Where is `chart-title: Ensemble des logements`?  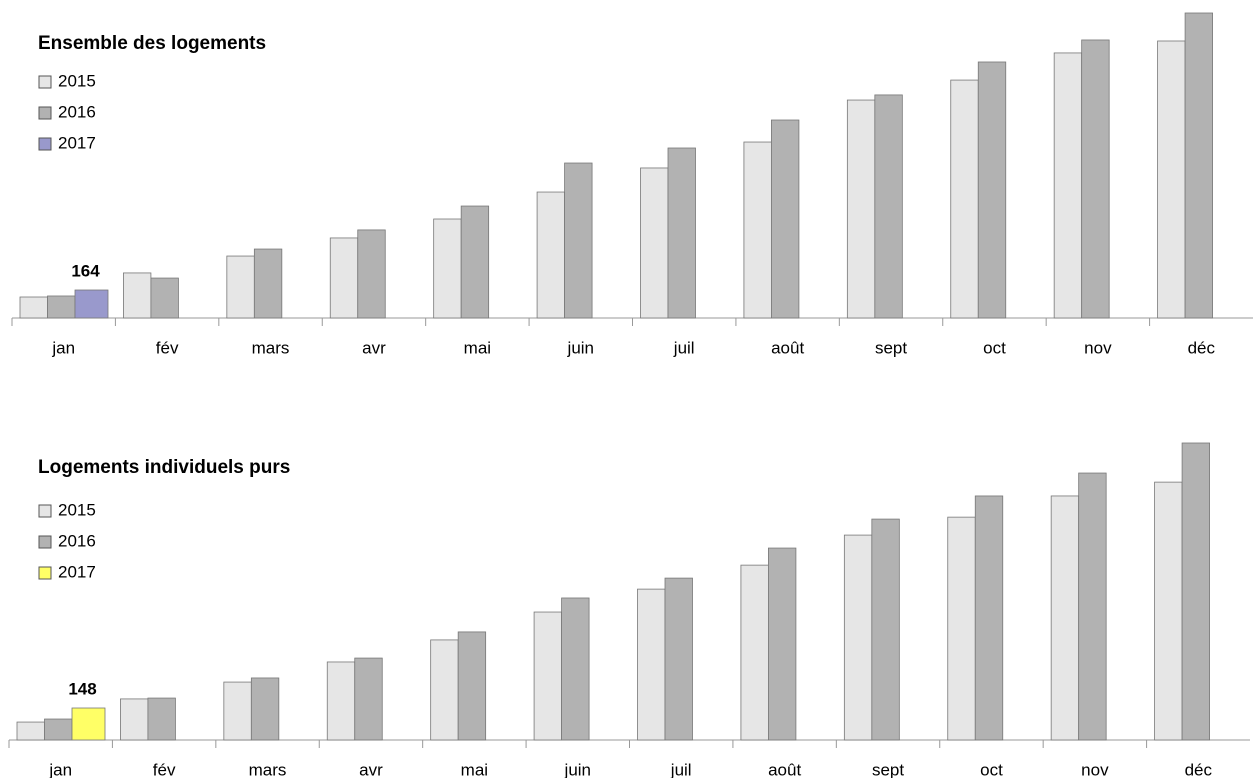
chart-title: Ensemble des logements is located at coordinates (152, 43).